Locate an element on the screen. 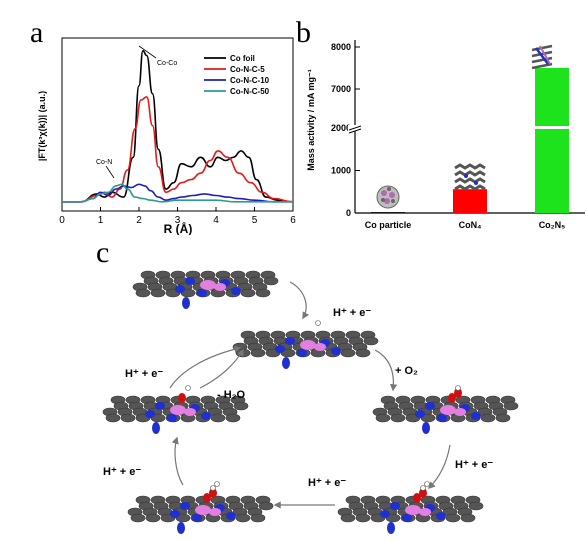  x-category-label: Co particle is located at coordinates (388, 225).